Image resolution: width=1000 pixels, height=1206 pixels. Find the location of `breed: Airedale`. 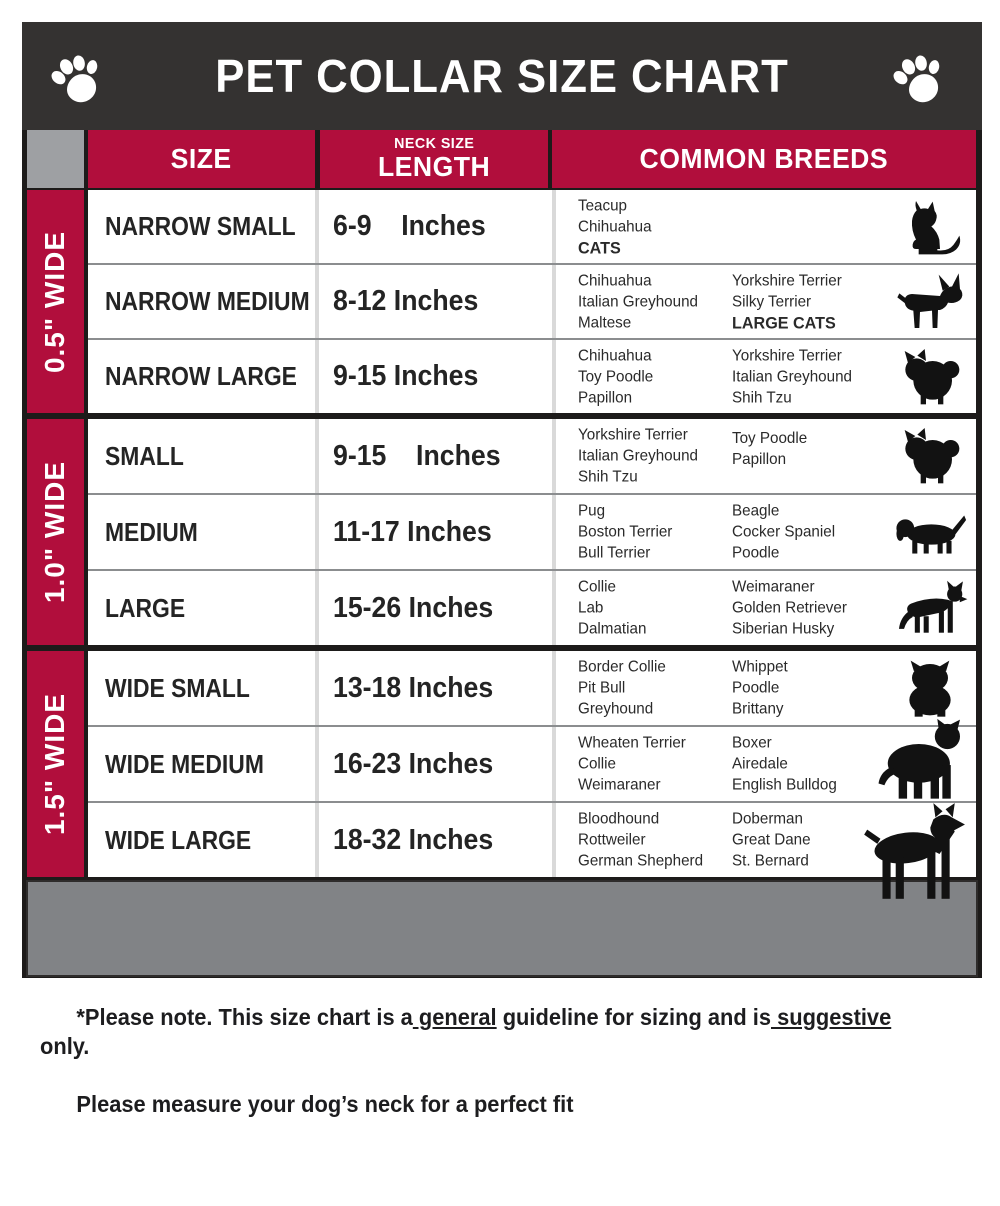

breed: Airedale is located at coordinates (760, 764).